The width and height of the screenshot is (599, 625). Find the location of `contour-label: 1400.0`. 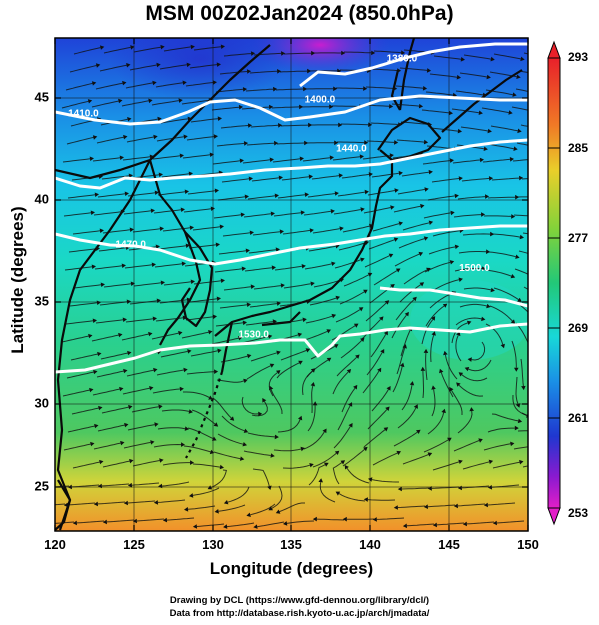

contour-label: 1400.0 is located at coordinates (320, 100).